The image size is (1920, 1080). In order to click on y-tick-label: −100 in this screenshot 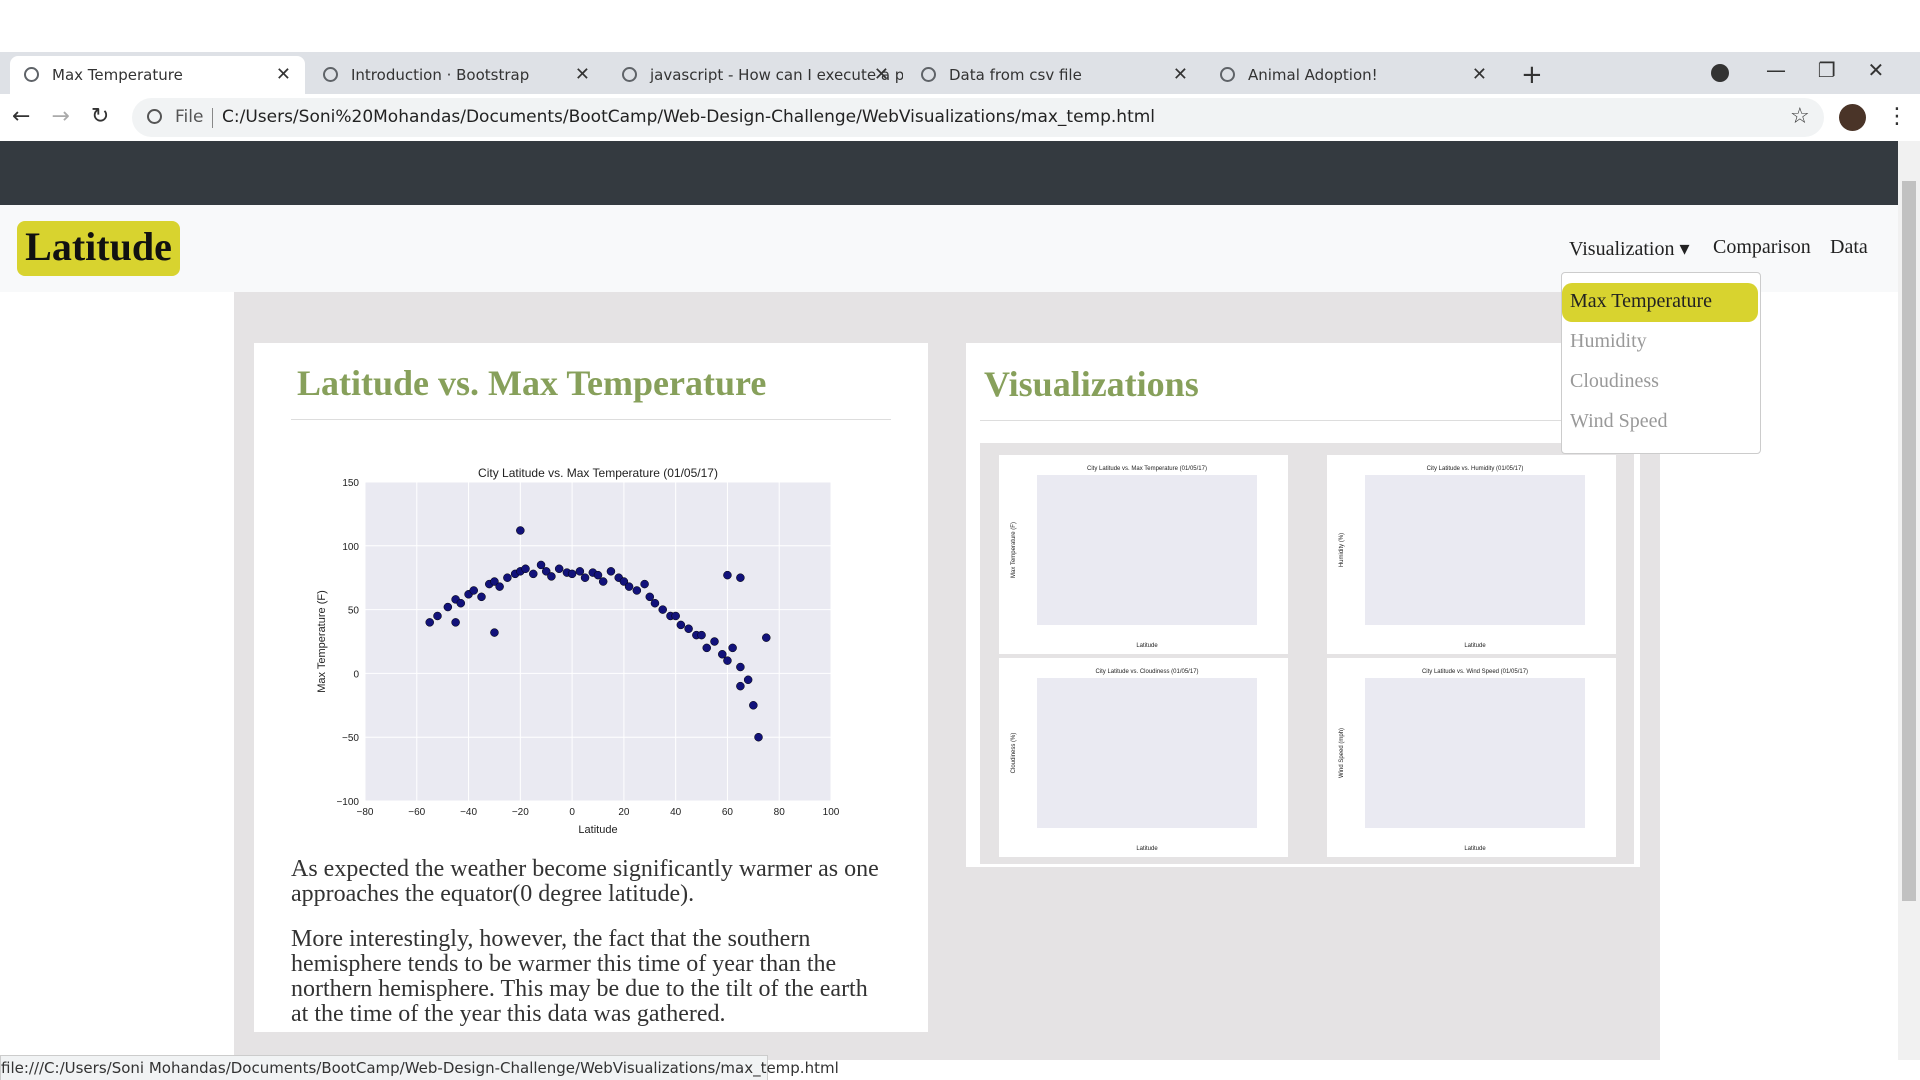, I will do `click(347, 802)`.